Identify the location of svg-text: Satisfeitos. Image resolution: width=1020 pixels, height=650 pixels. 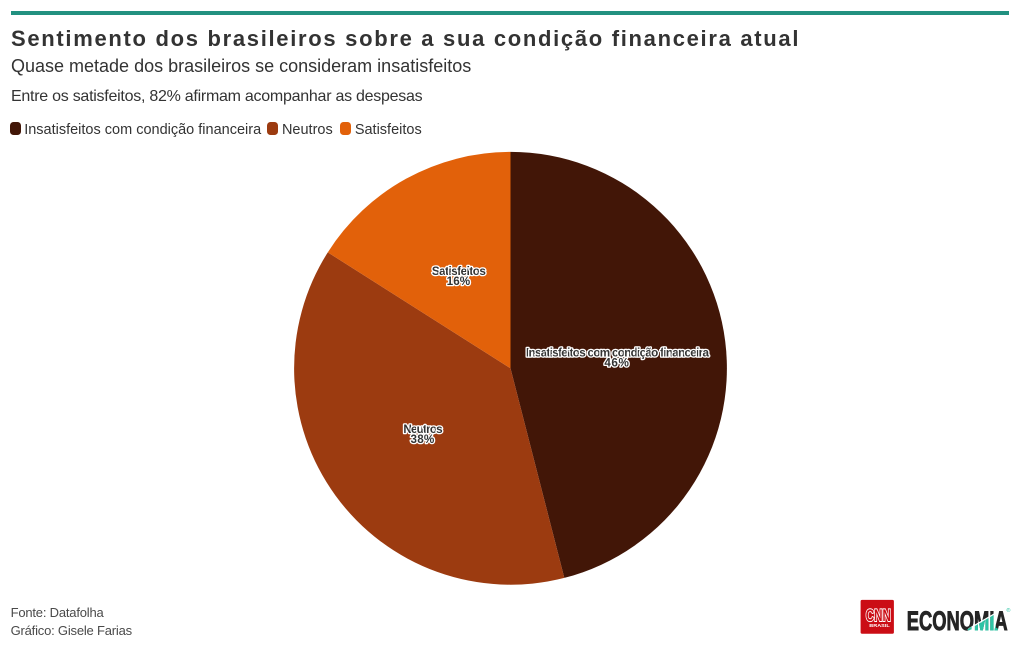
(459, 271).